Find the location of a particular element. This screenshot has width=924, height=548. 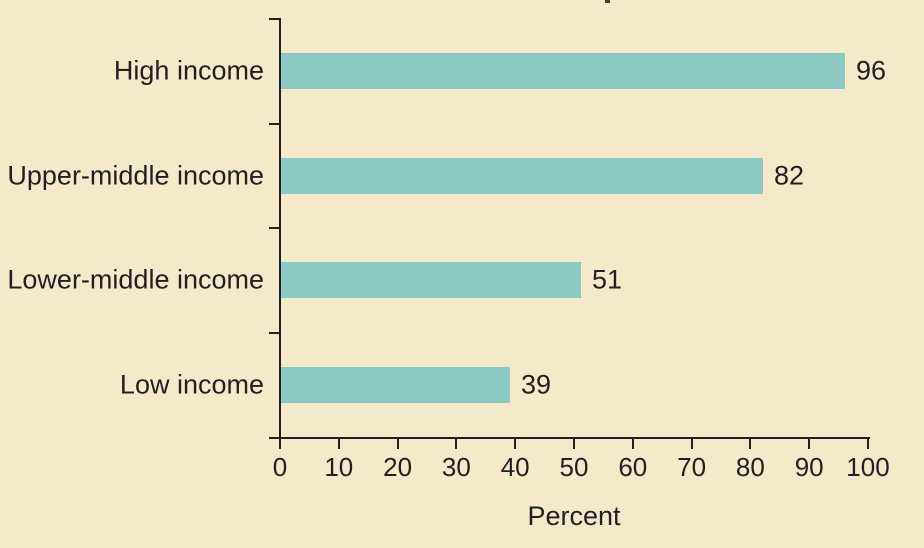

y-axis-line is located at coordinates (280, 234).